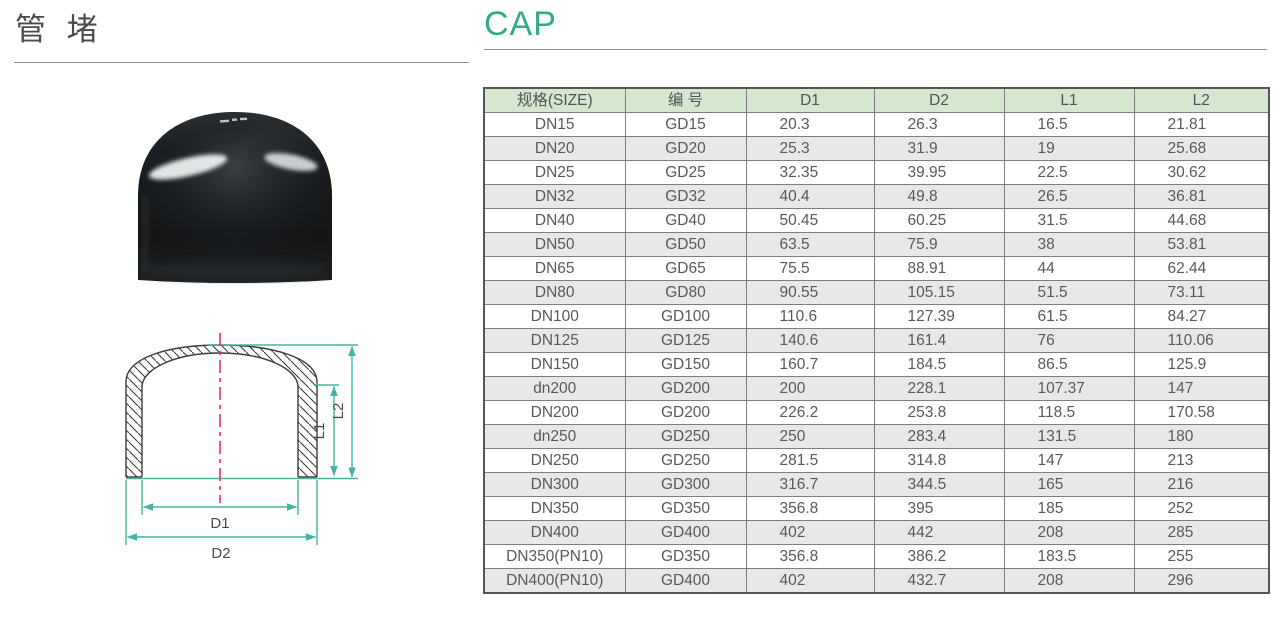  I want to click on table-cell: 316.7, so click(810, 484).